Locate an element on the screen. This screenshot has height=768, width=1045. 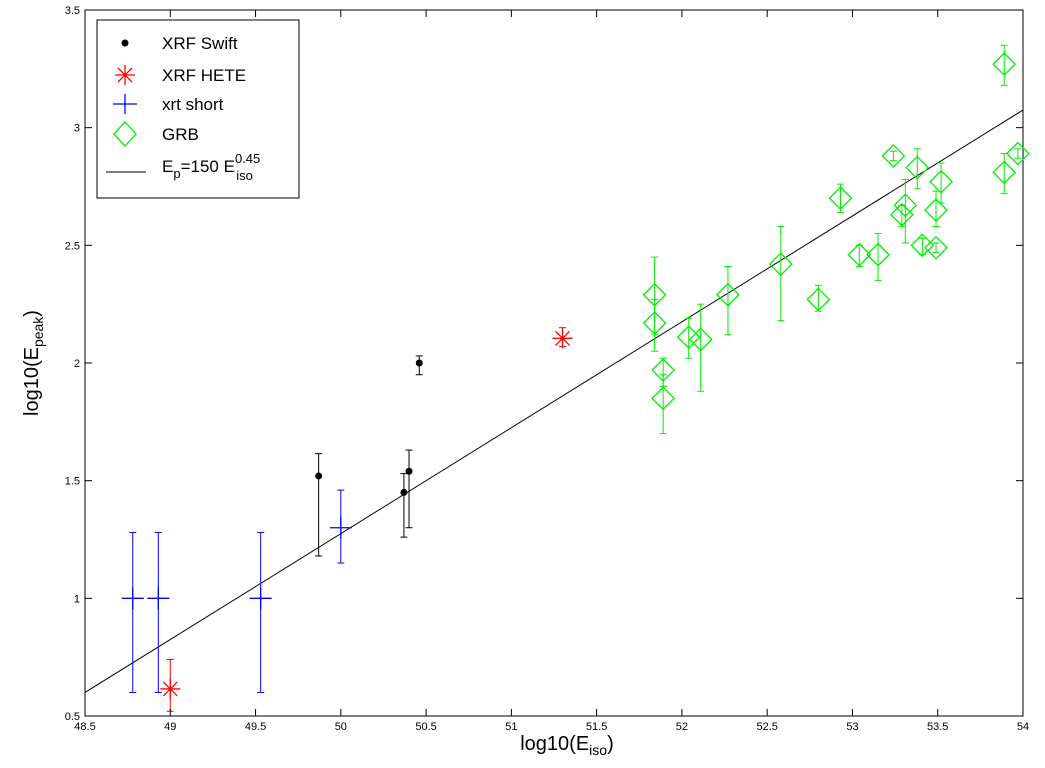
x-axis-label: log10(Eiso) is located at coordinates (567, 745).